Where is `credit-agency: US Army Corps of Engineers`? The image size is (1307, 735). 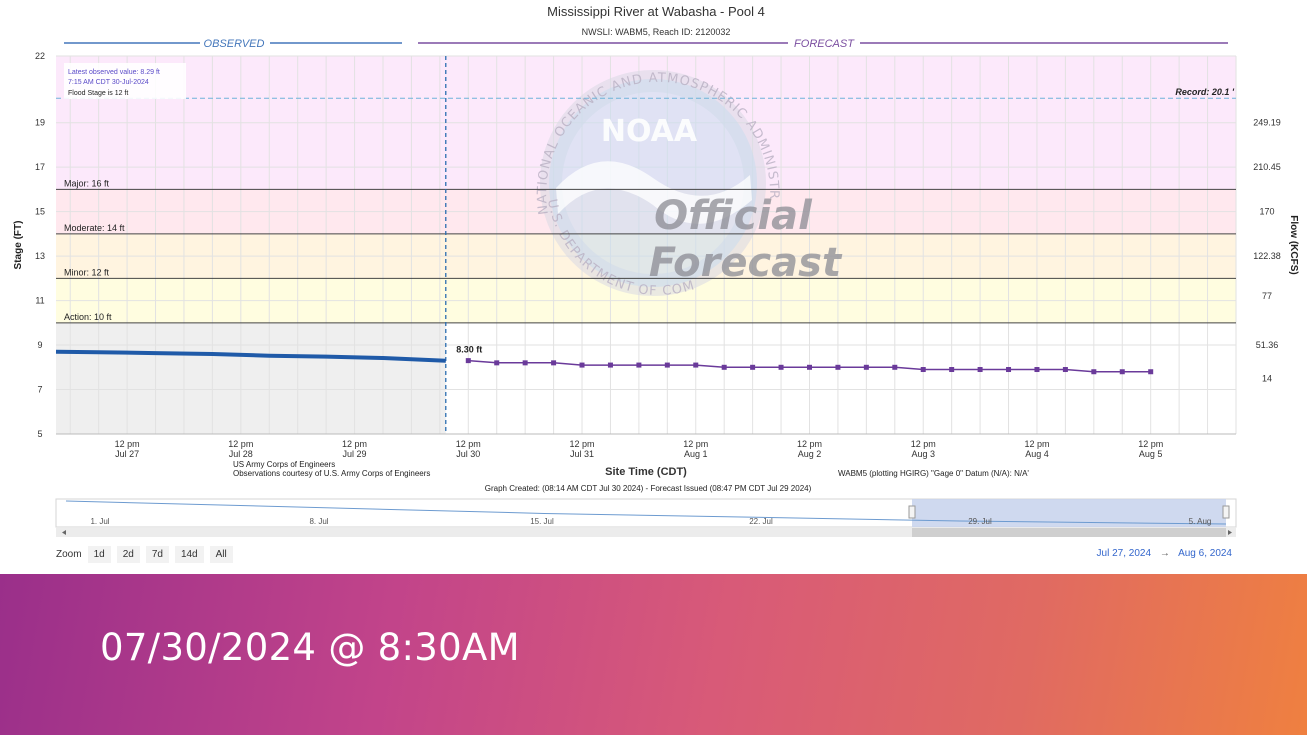 credit-agency: US Army Corps of Engineers is located at coordinates (284, 464).